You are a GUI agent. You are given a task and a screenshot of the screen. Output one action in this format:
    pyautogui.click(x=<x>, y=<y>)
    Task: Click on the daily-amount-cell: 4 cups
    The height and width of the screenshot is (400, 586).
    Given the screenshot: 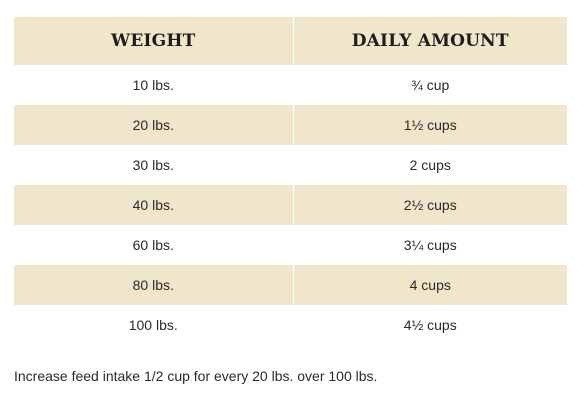 What is the action you would take?
    pyautogui.click(x=429, y=285)
    